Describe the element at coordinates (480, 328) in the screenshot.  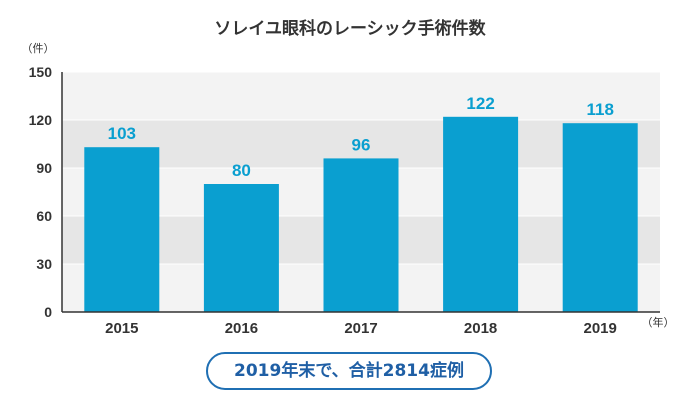
I see `x-tick-label: 2018` at that location.